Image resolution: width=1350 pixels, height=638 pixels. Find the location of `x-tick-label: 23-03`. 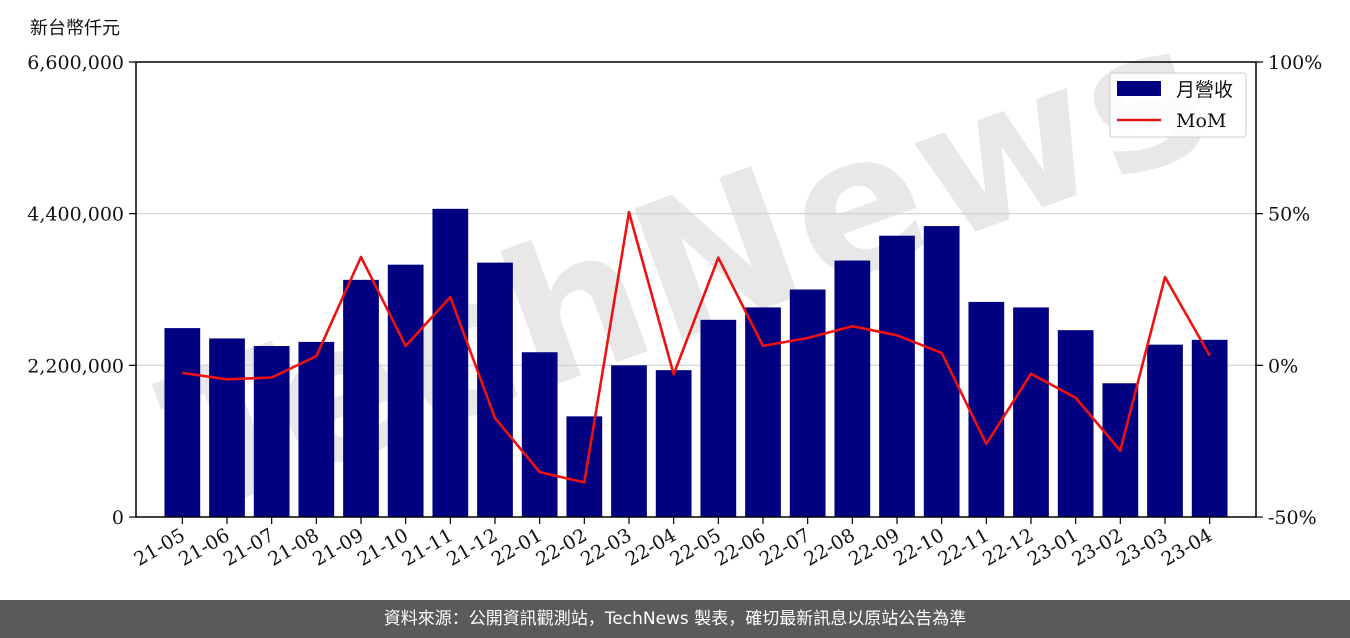

x-tick-label: 23-03 is located at coordinates (1142, 547).